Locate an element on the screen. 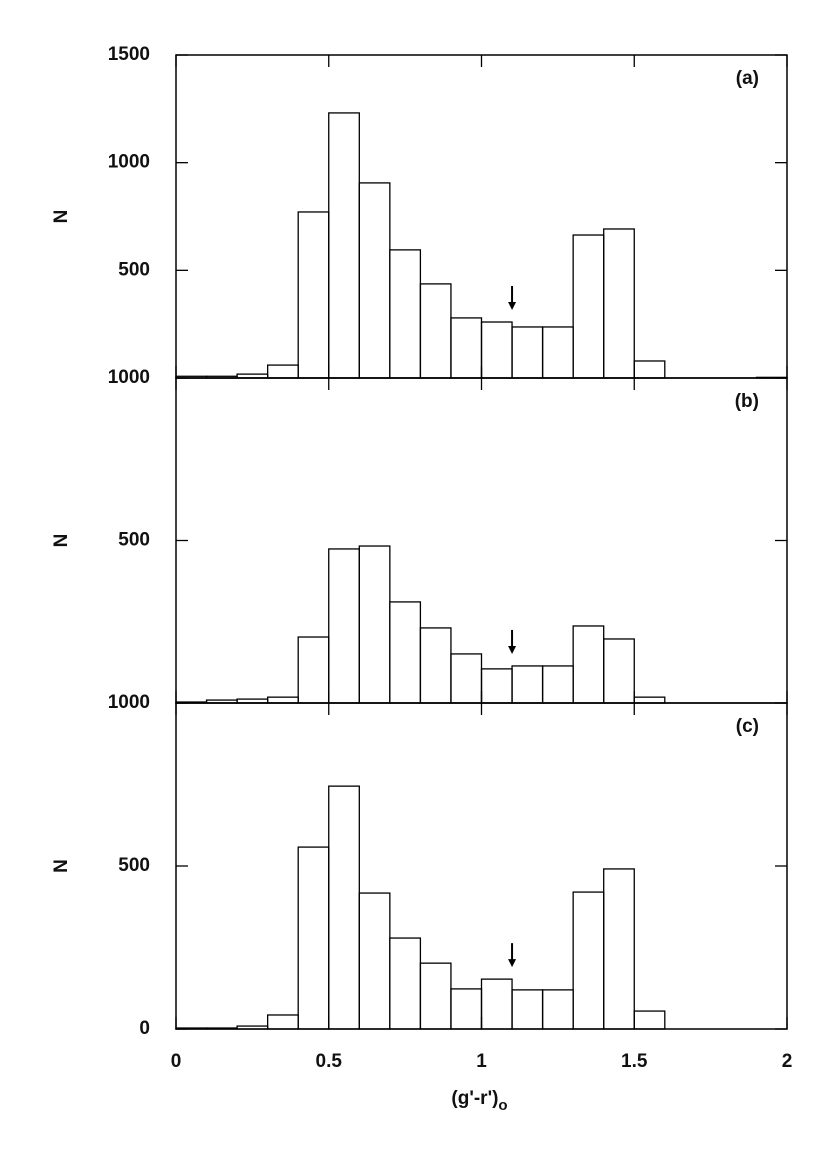 This screenshot has width=827, height=1170. x-axis-label-main: (g'-r') is located at coordinates (474, 1098).